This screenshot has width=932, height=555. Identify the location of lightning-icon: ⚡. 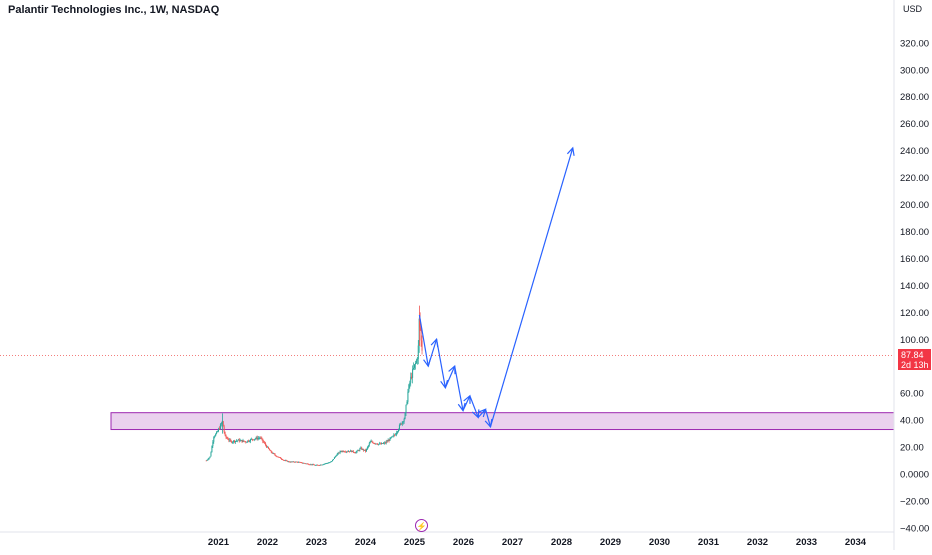
(421, 525).